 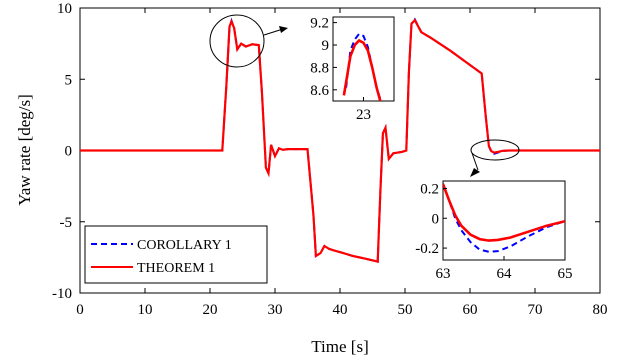 I want to click on inset-x-tick-label: 65, so click(x=565, y=274).